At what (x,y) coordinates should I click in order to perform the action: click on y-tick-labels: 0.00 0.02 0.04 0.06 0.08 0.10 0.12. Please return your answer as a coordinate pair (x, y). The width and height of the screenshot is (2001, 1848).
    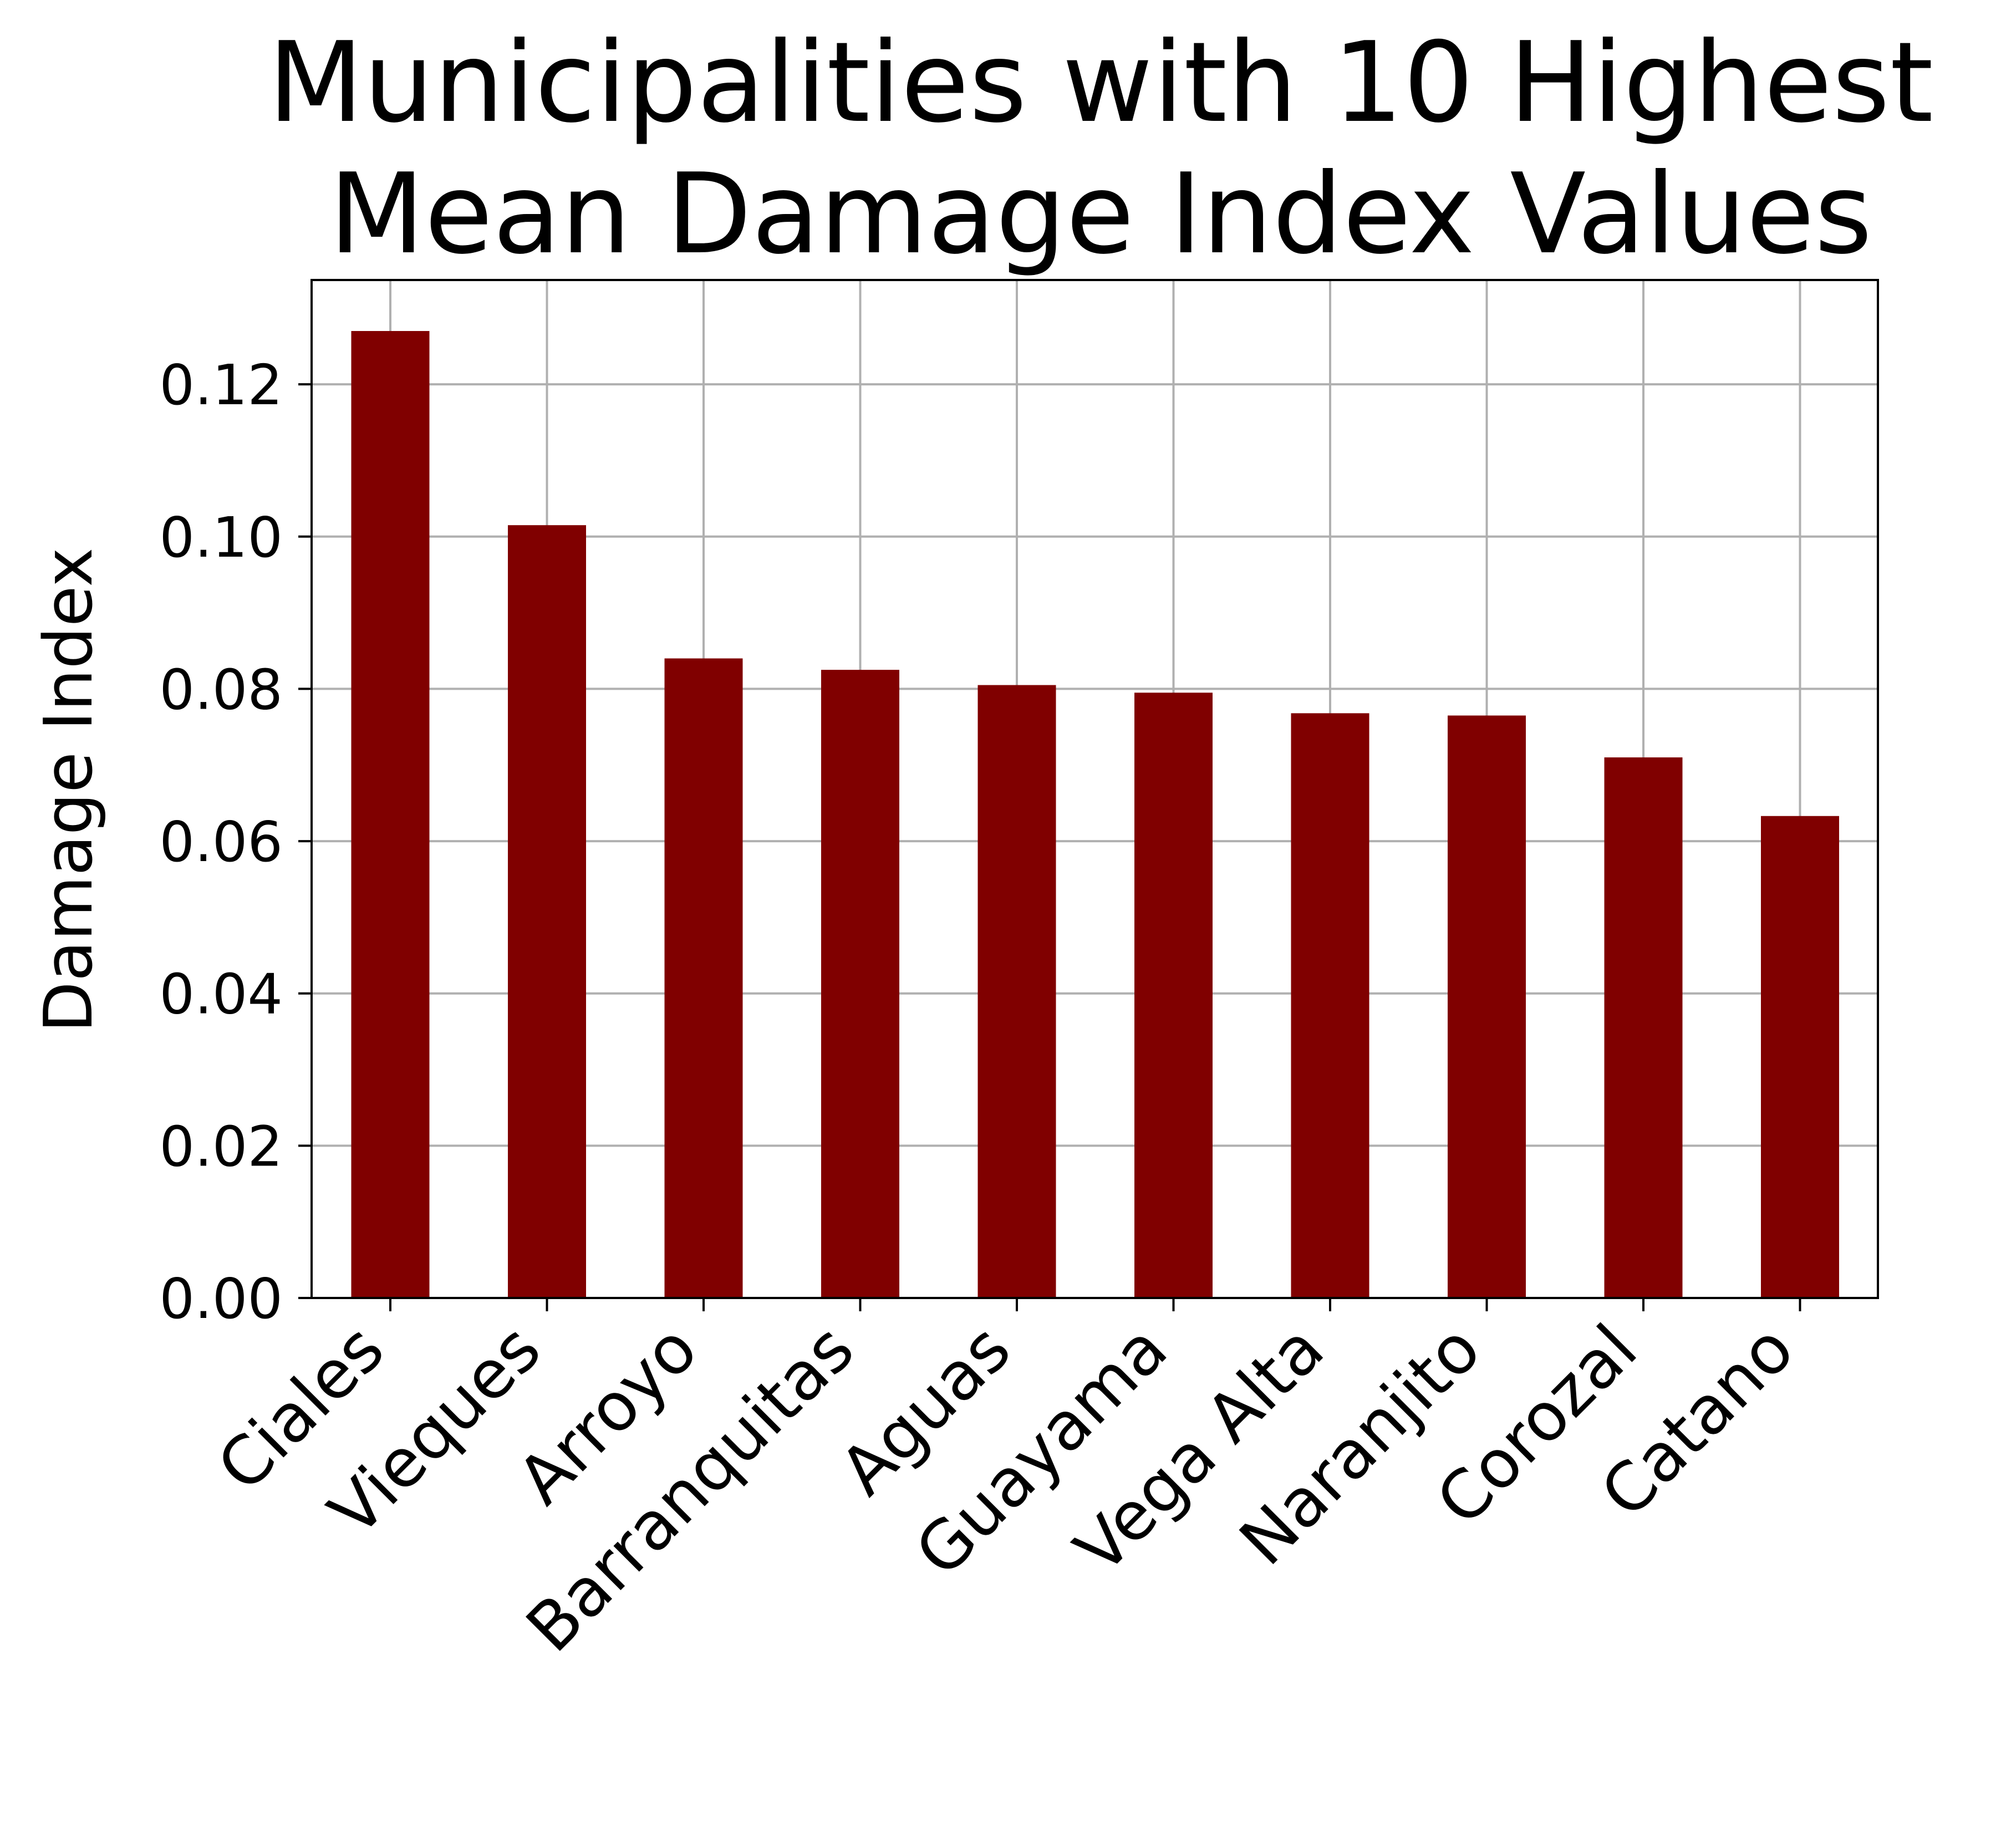
    Looking at the image, I should click on (221, 842).